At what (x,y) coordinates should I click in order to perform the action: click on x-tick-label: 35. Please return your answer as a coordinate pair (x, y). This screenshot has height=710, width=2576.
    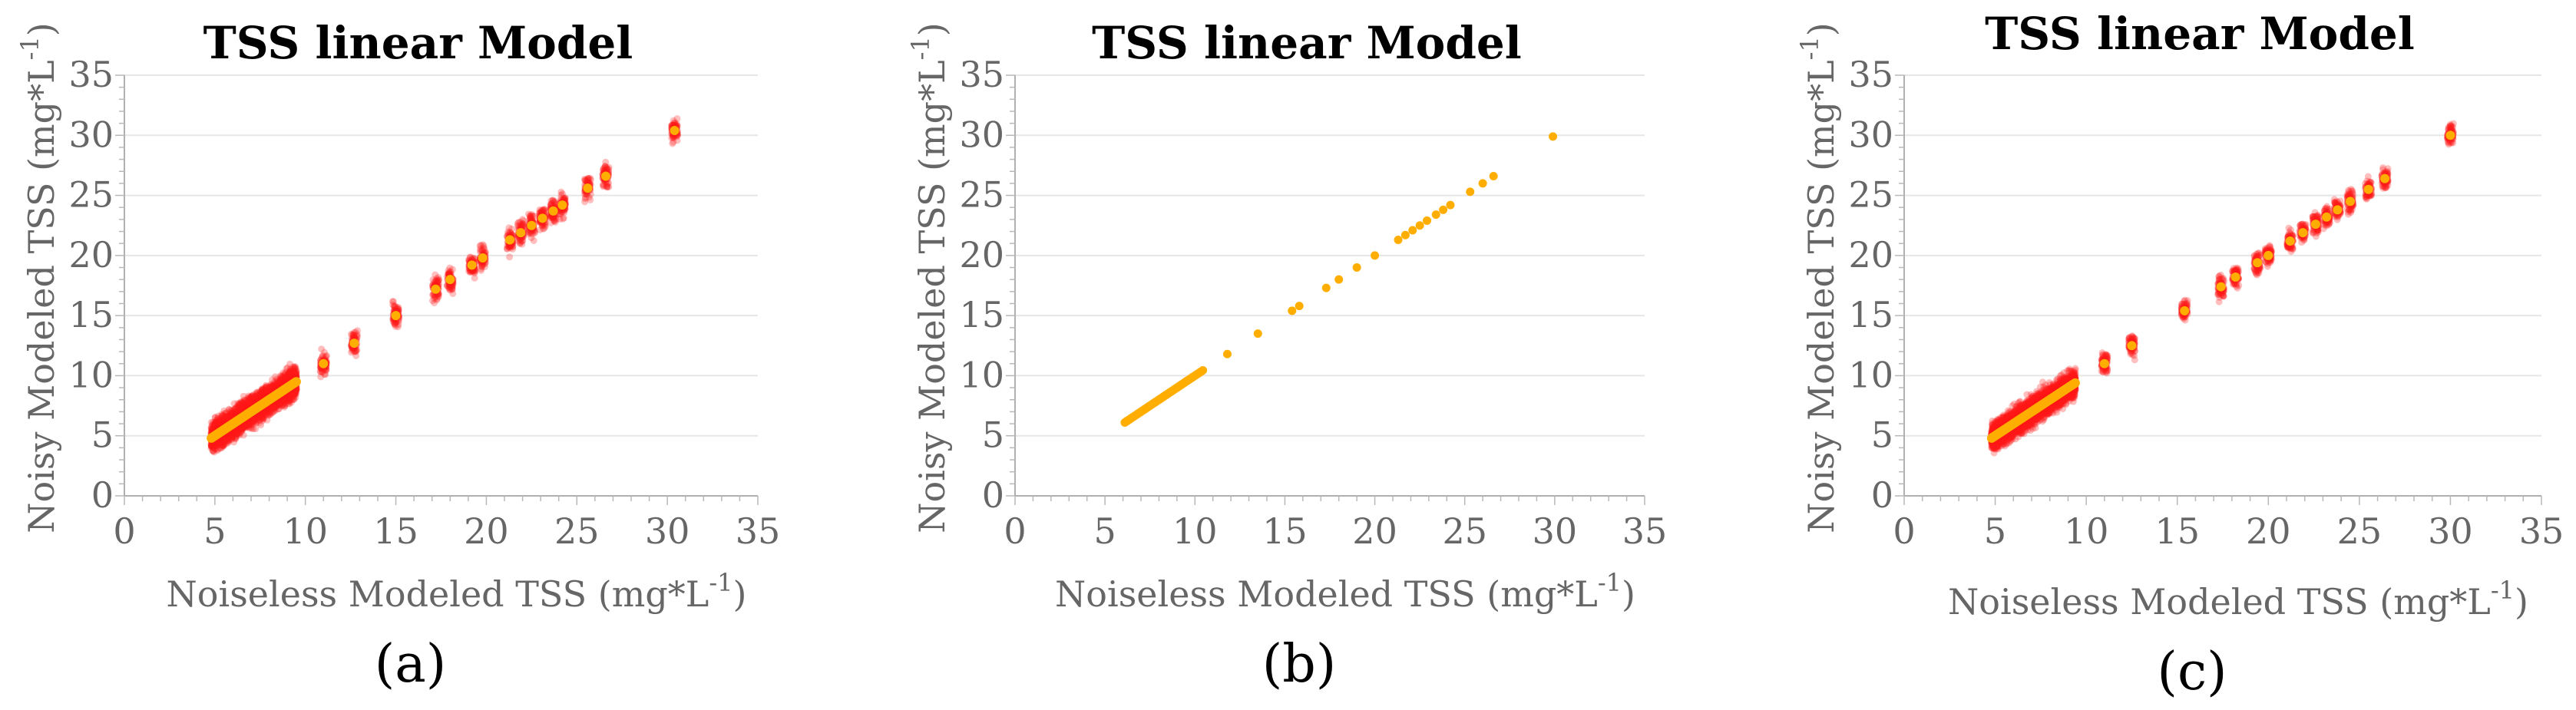
    Looking at the image, I should click on (758, 531).